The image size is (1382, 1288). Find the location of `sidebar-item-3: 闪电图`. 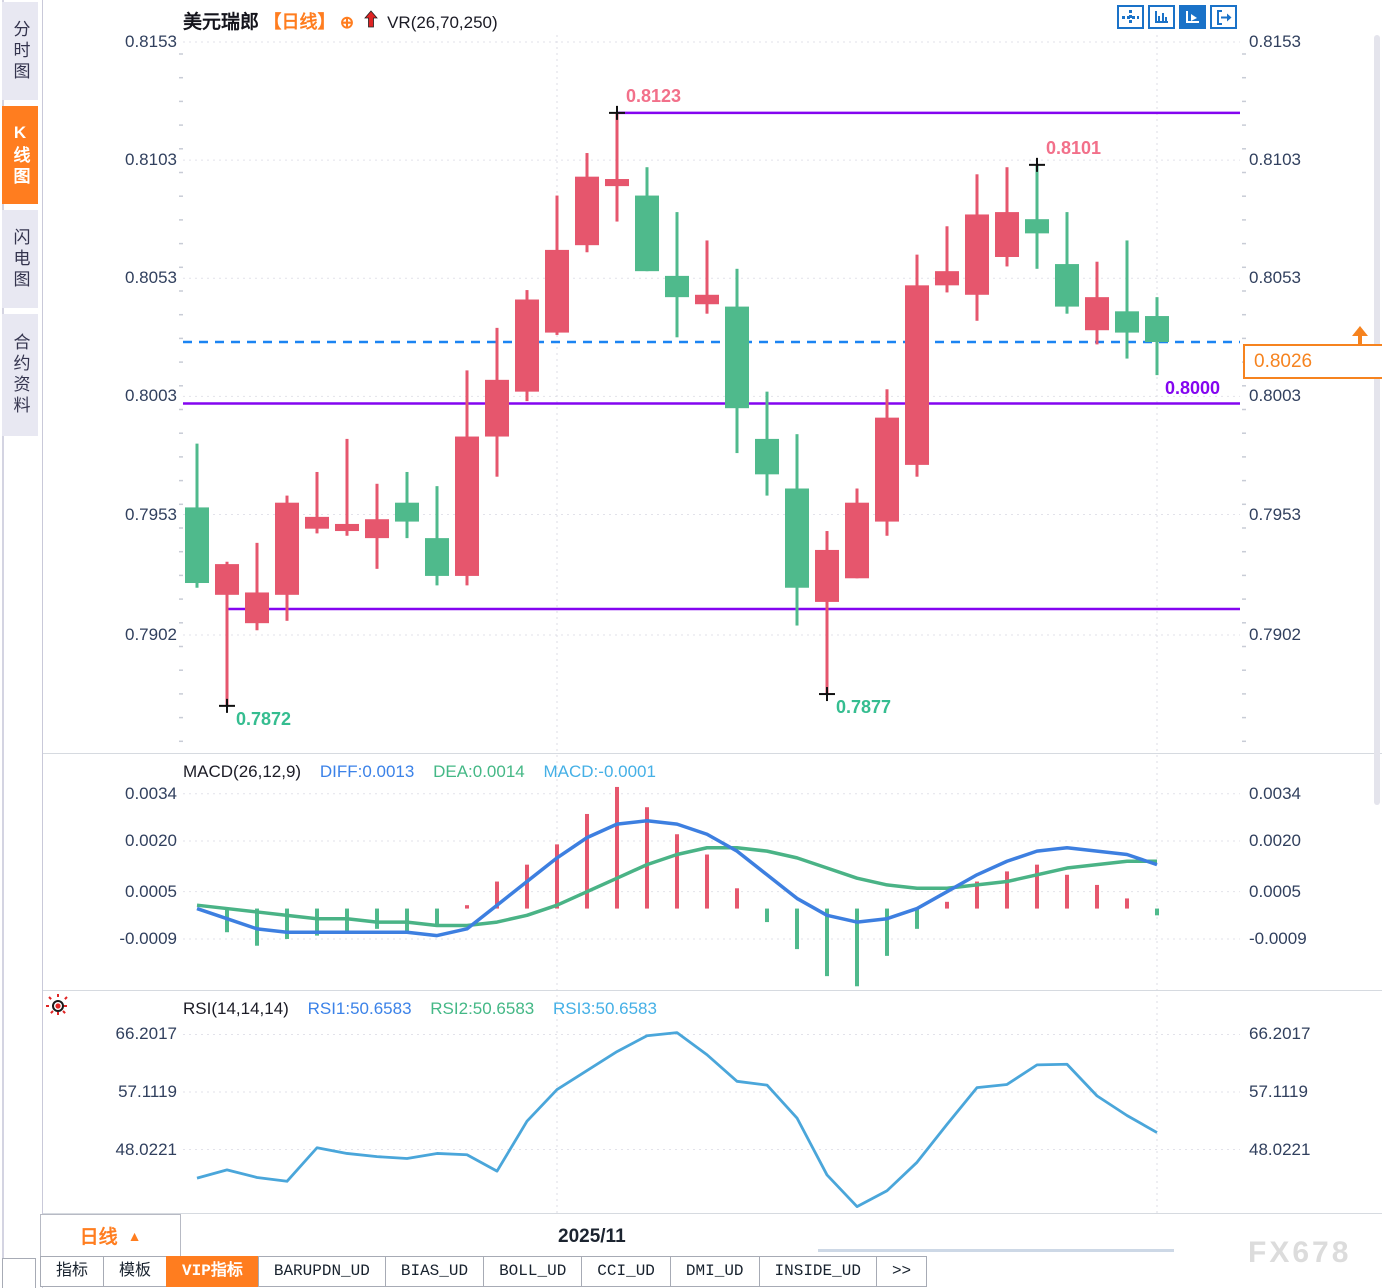

sidebar-item-3: 闪电图 is located at coordinates (20, 259).